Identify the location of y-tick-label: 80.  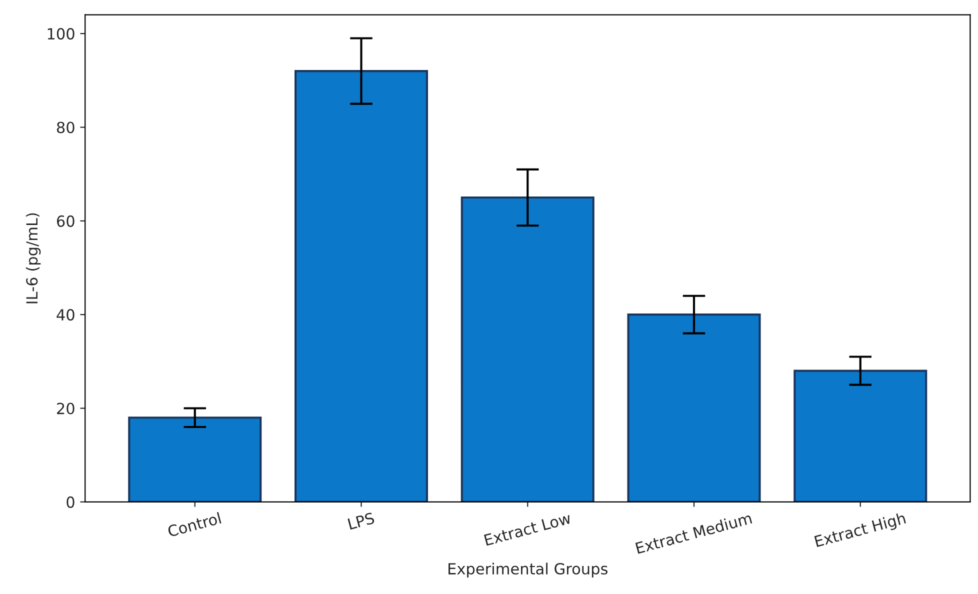
(65, 128).